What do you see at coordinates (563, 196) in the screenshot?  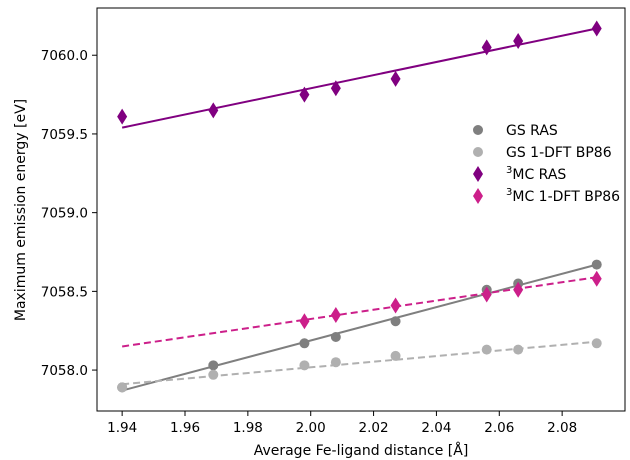 I see `legend-label: 3MC 1-DFT BP86` at bounding box center [563, 196].